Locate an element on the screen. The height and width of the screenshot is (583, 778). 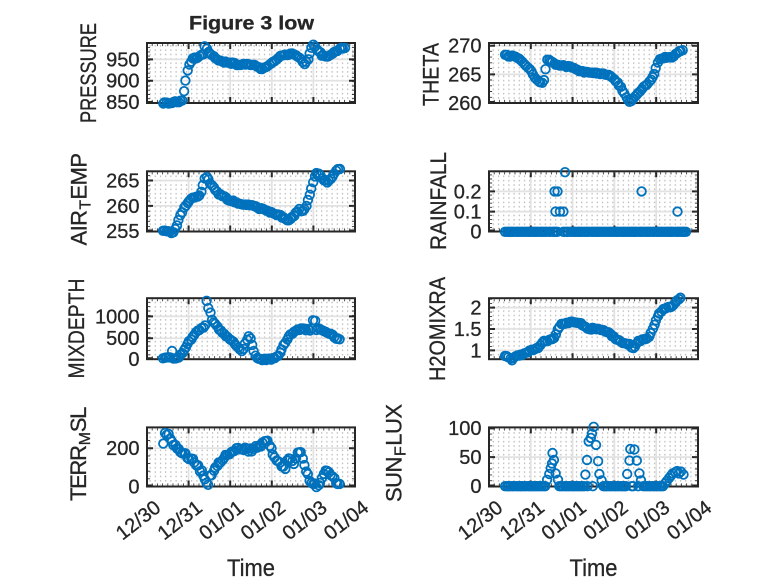
svg-text: 255 is located at coordinates (122, 232).